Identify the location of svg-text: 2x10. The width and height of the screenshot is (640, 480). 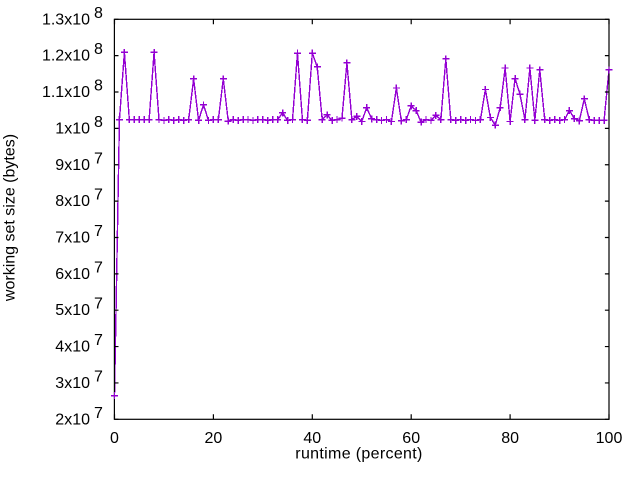
(72, 419).